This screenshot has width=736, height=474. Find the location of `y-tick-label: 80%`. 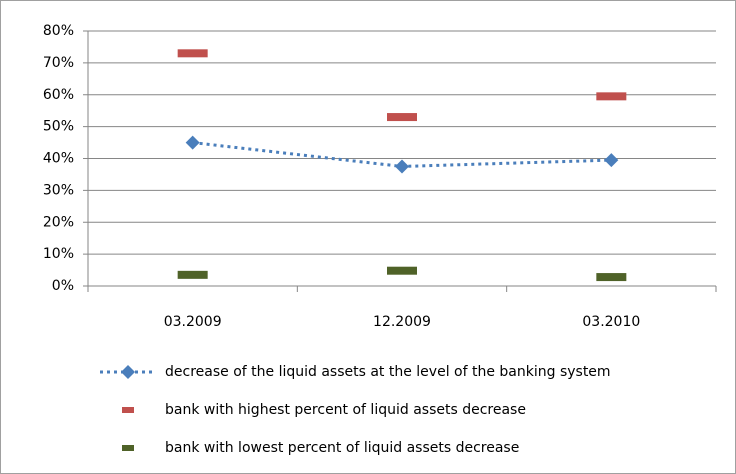

y-tick-label: 80% is located at coordinates (58, 31).